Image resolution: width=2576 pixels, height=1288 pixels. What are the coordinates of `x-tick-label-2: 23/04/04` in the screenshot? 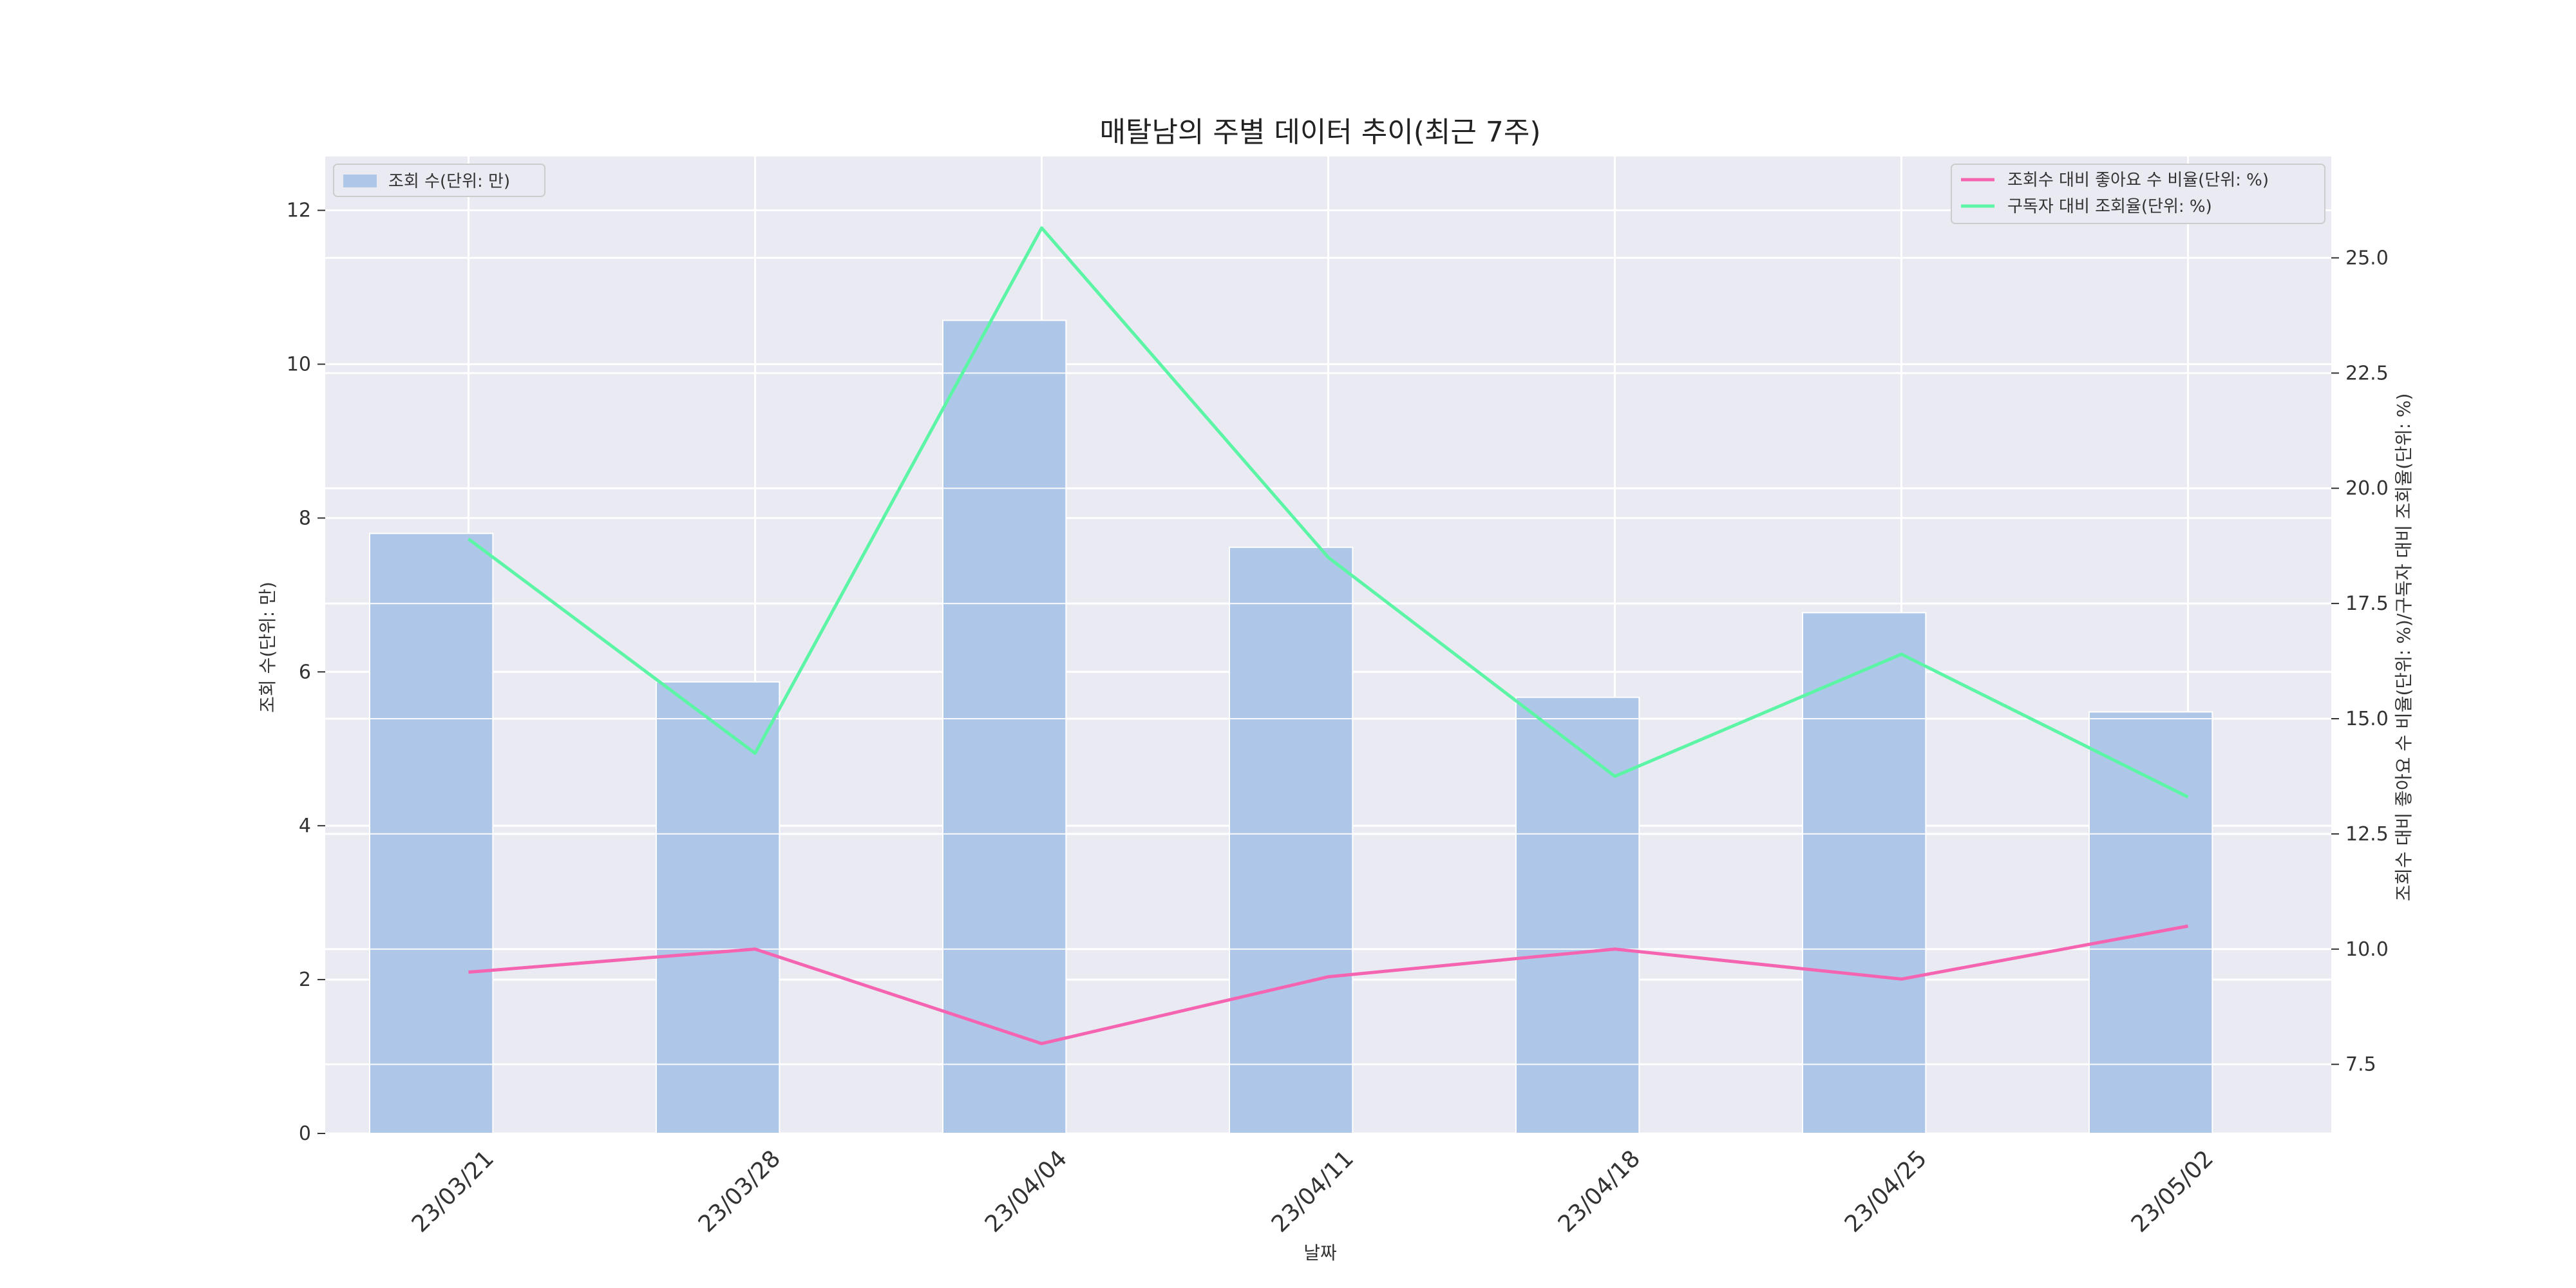 It's located at (1026, 1192).